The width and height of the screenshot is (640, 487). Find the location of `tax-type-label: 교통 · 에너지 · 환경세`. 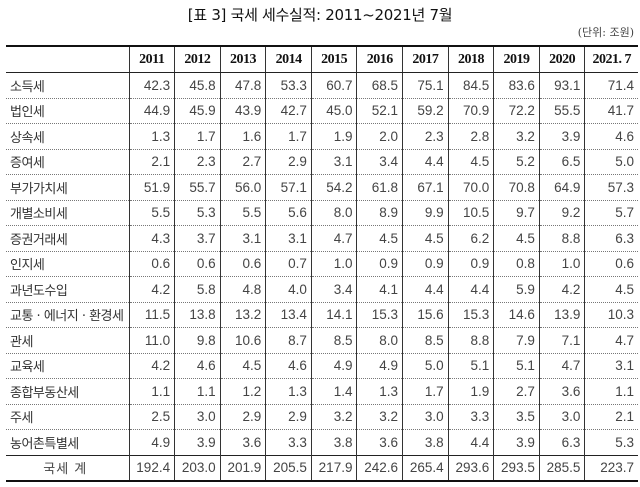

tax-type-label: 교통 · 에너지 · 환경세 is located at coordinates (67, 315).